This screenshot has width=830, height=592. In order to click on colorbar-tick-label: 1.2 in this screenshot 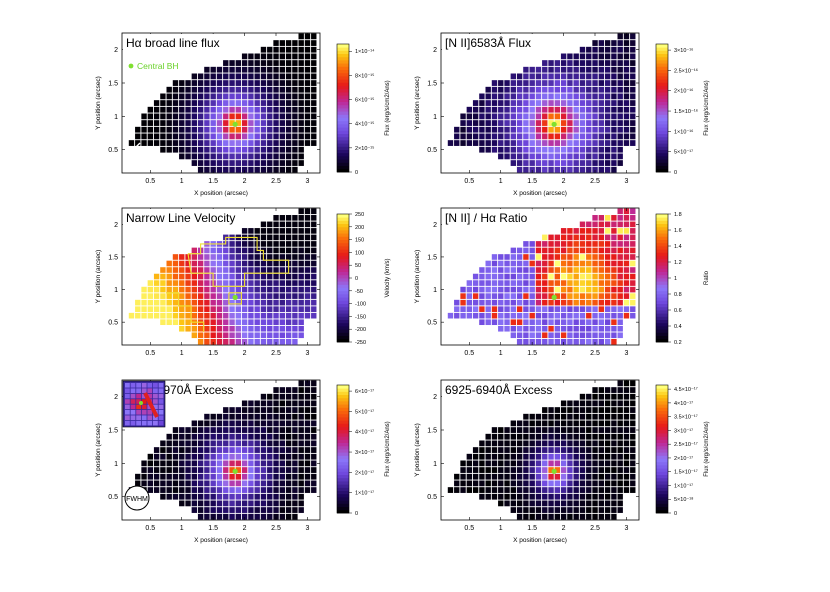, I will do `click(678, 263)`.